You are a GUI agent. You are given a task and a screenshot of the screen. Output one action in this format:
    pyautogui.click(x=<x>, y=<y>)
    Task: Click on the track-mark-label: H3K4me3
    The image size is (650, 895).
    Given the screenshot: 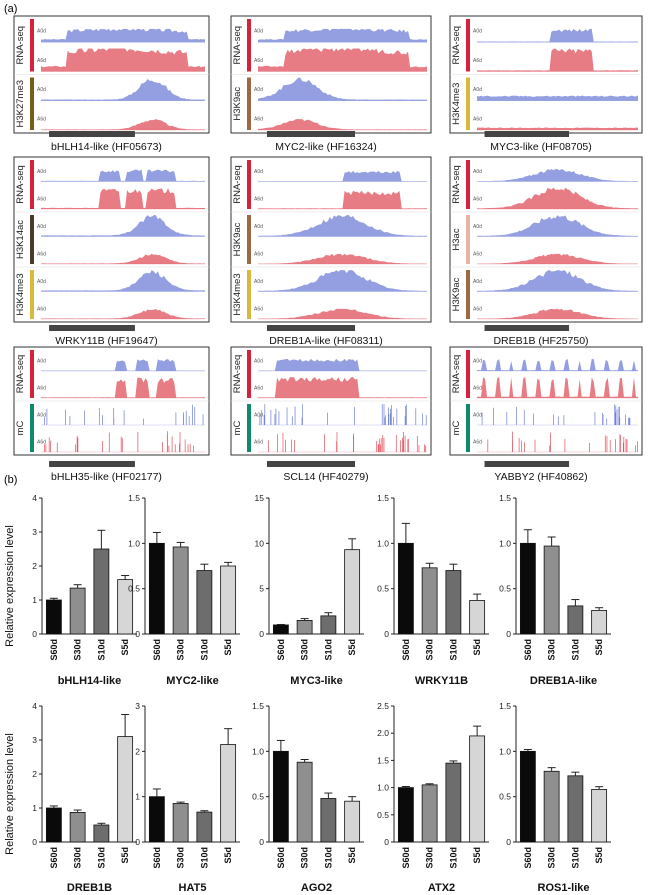 What is the action you would take?
    pyautogui.click(x=20, y=294)
    